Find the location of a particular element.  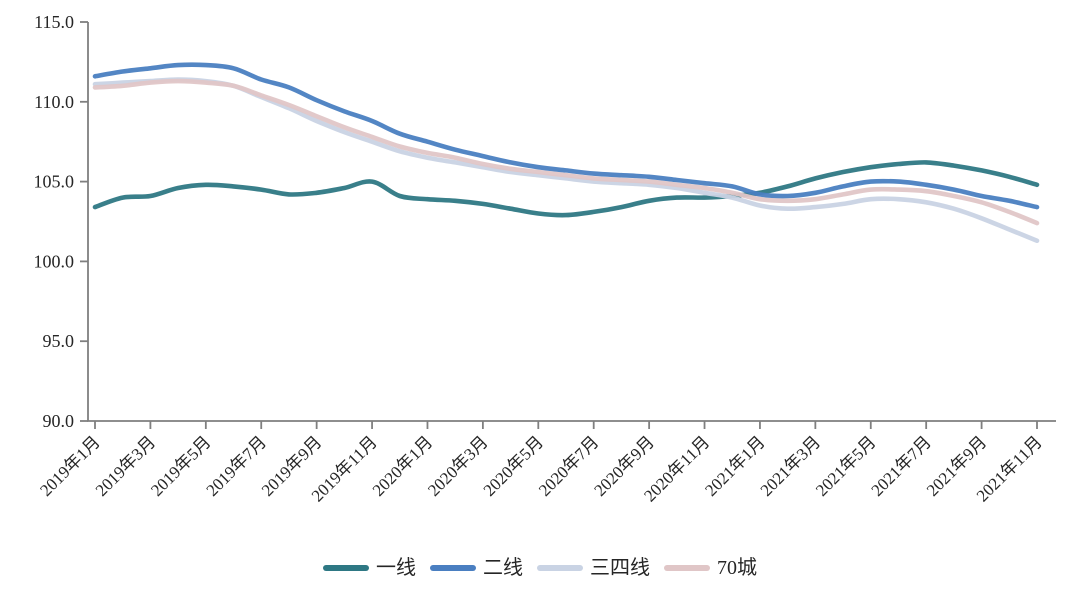

series-line-一线 is located at coordinates (566, 189).